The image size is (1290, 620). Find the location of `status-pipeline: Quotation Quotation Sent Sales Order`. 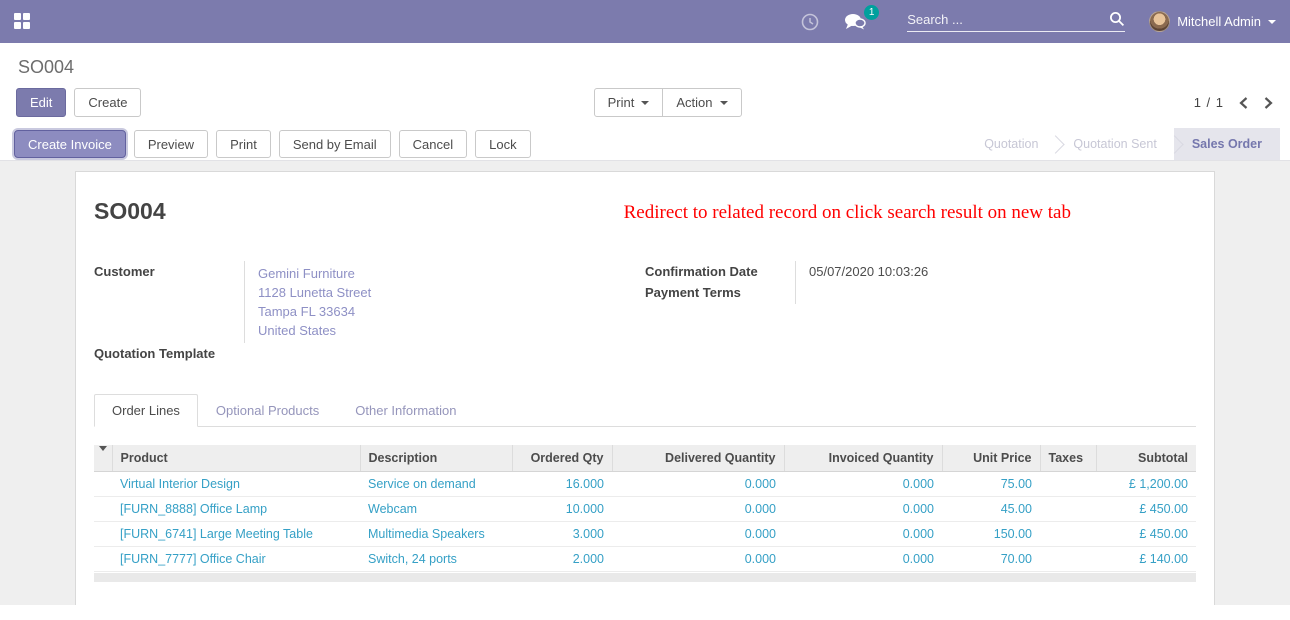

status-pipeline: Quotation Quotation Sent Sales Order is located at coordinates (1123, 144).